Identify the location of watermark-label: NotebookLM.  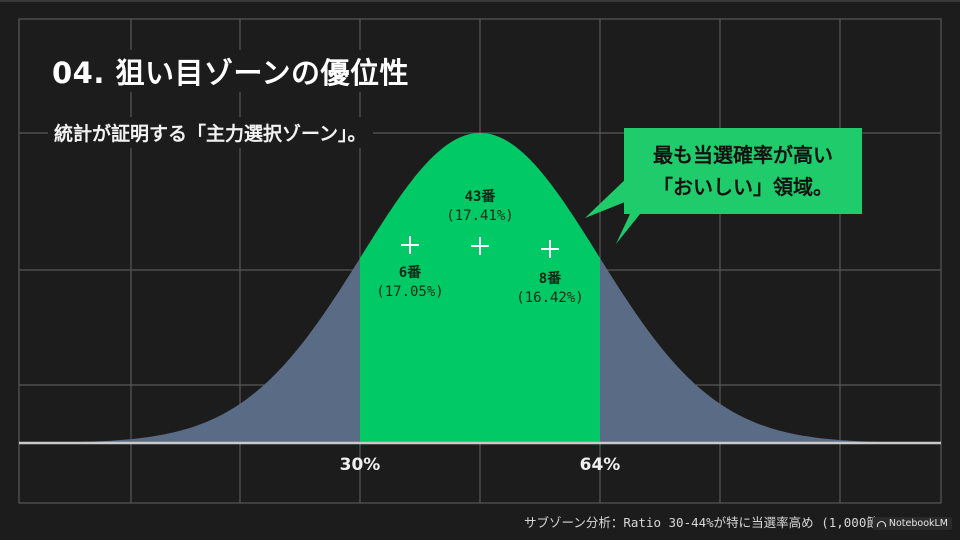
(918, 523).